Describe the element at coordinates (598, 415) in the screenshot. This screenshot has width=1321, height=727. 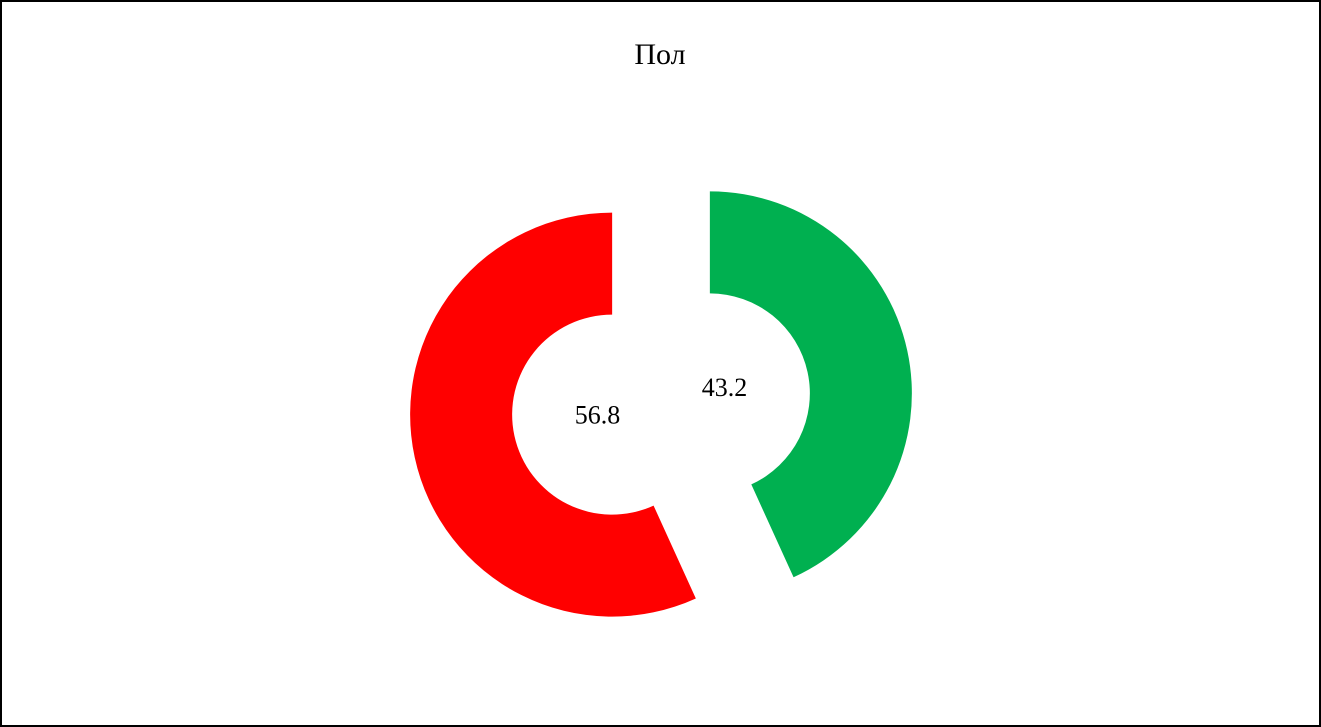
I see `data-label: 56.8` at that location.